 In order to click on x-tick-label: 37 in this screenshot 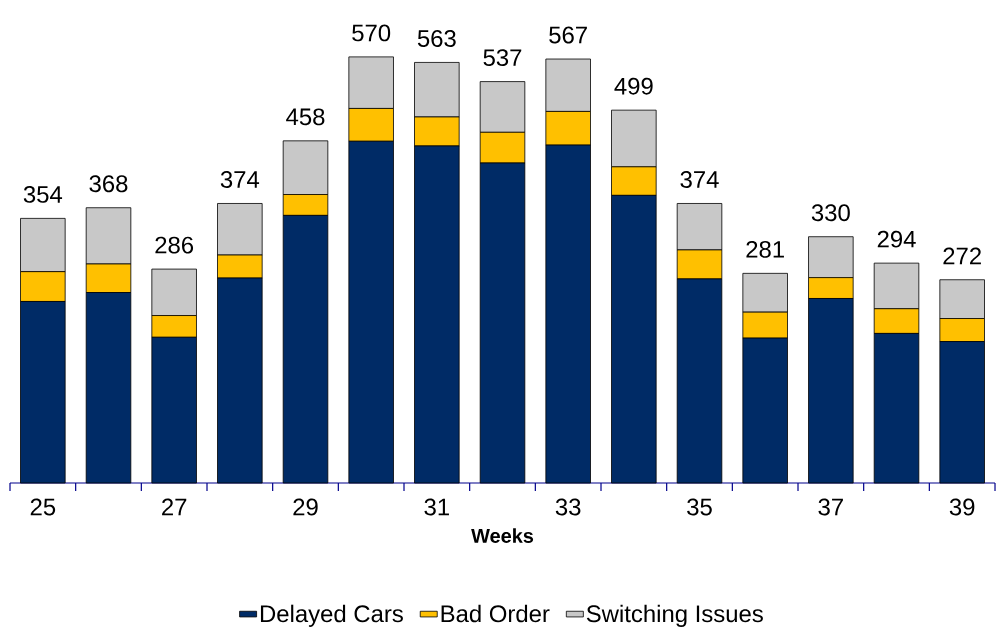, I will do `click(830, 507)`.